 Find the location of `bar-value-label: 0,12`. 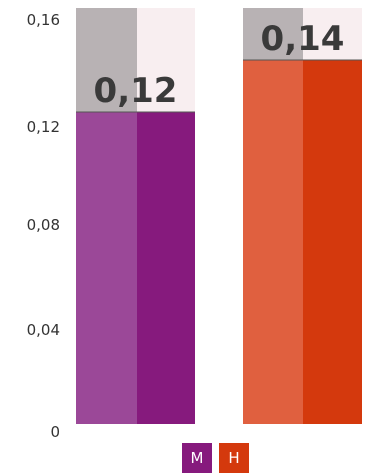

bar-value-label: 0,12 is located at coordinates (136, 91).